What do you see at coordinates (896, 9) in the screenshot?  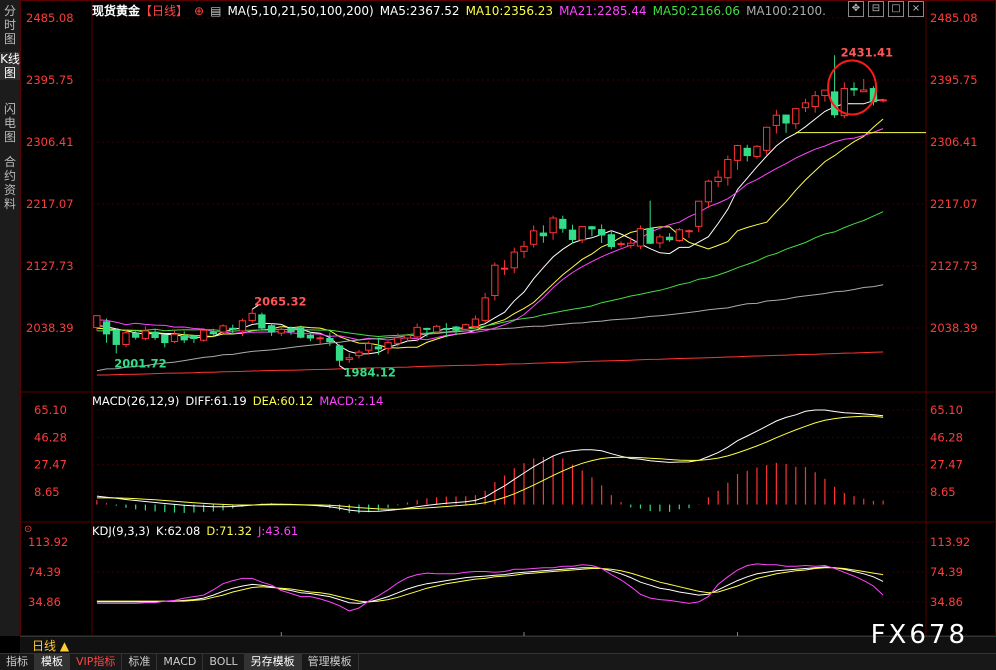 I see `maximize-icon: □` at bounding box center [896, 9].